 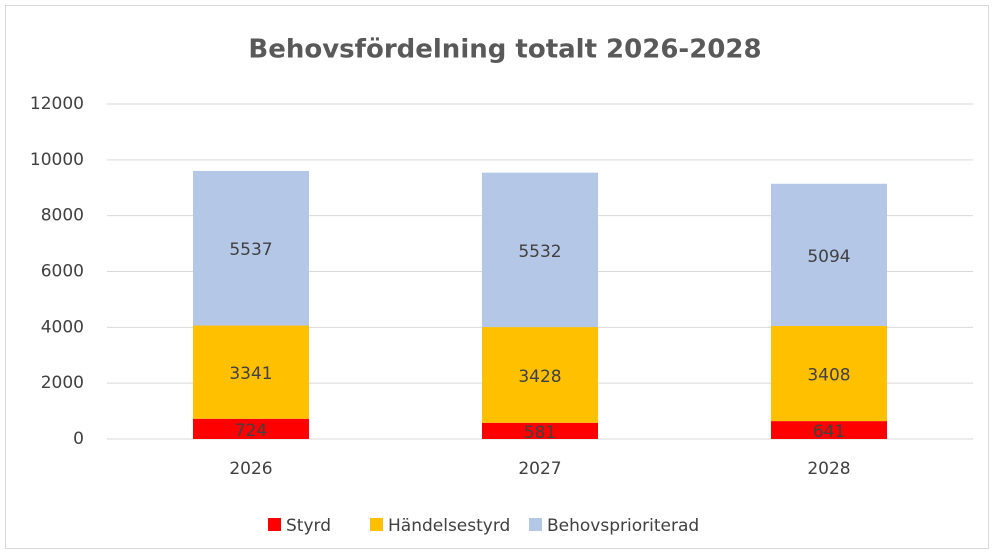 I want to click on data-label: 5094, so click(x=828, y=257).